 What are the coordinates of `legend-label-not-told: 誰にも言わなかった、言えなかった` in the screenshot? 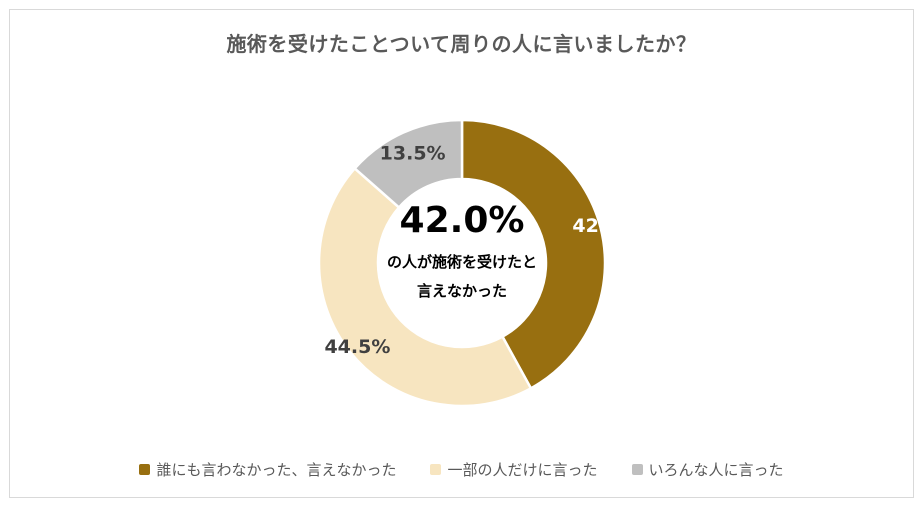 It's located at (276, 470).